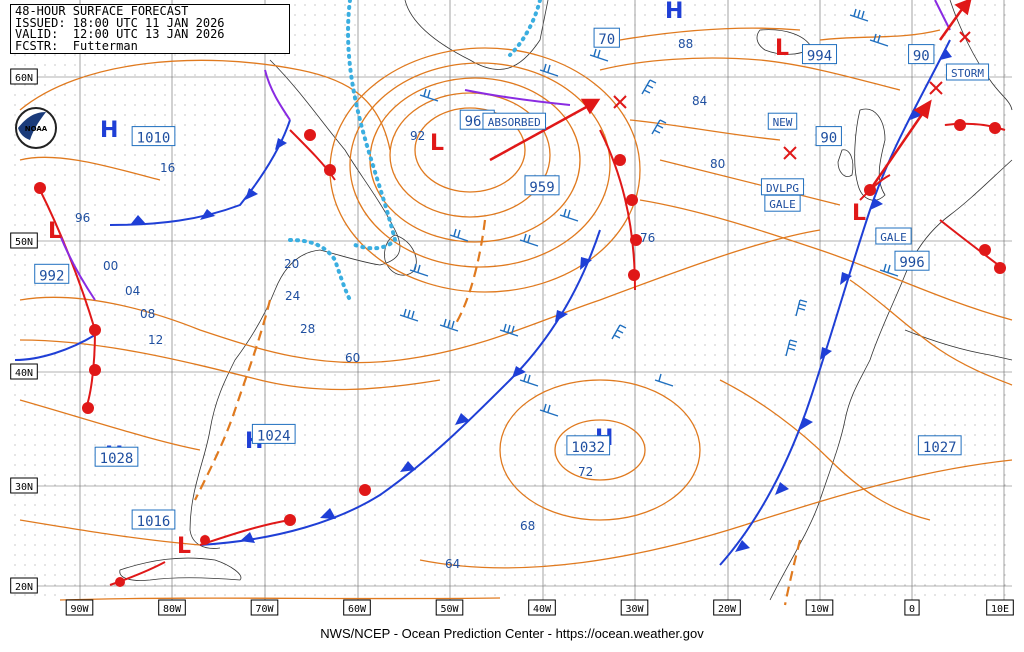 The image size is (1024, 652). Describe the element at coordinates (717, 164) in the screenshot. I see `isobar-value: 80` at that location.